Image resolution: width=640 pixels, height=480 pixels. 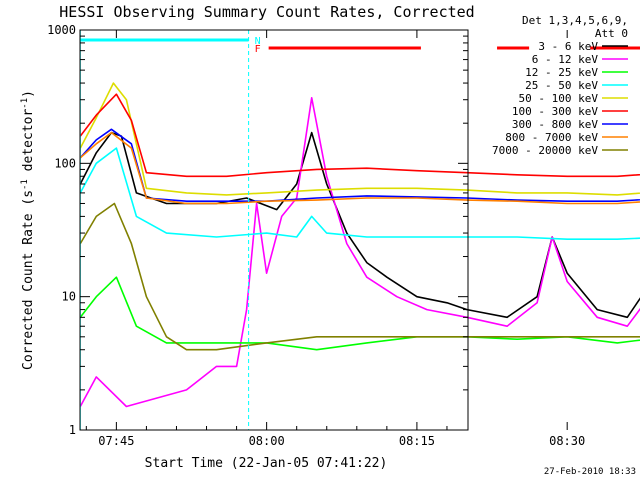 What do you see at coordinates (551, 137) in the screenshot?
I see `legend-label-8: 800 - 7000 keV` at bounding box center [551, 137].